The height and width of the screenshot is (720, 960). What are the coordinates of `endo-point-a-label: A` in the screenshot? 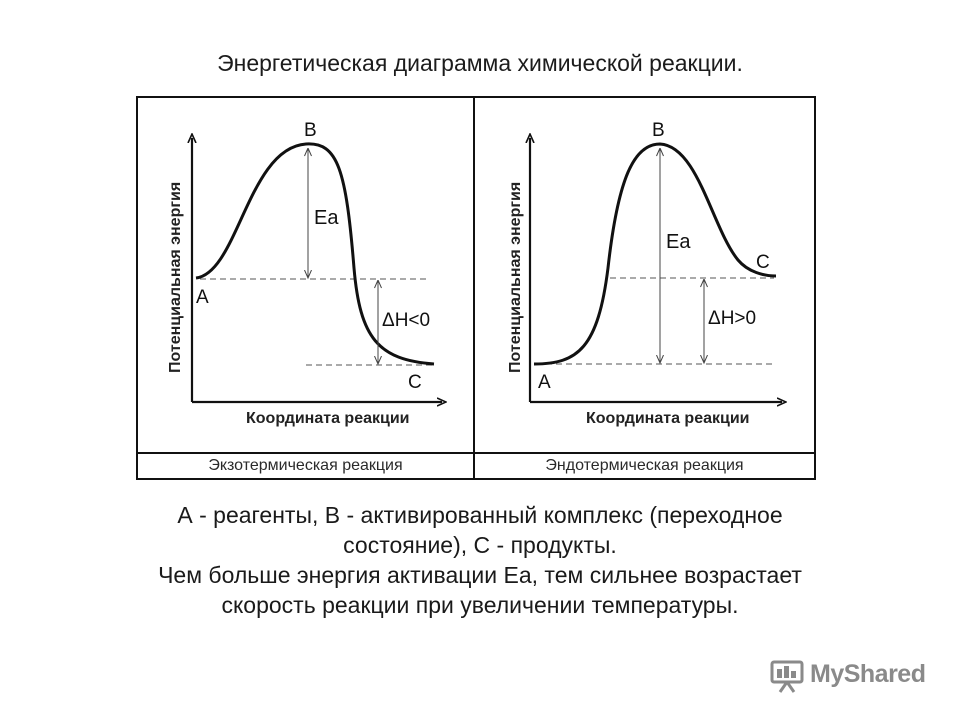 It's located at (544, 382).